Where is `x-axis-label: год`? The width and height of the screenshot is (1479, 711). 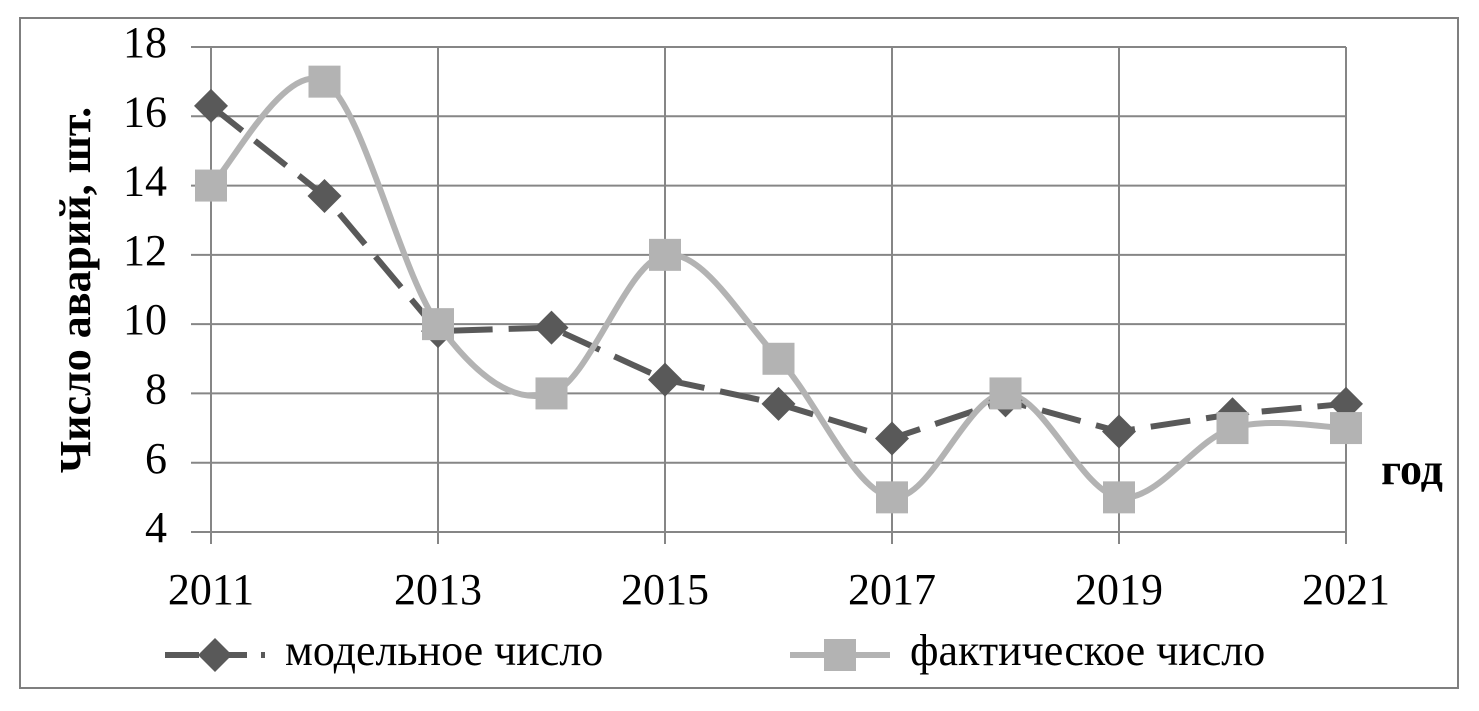 x-axis-label: год is located at coordinates (1412, 469).